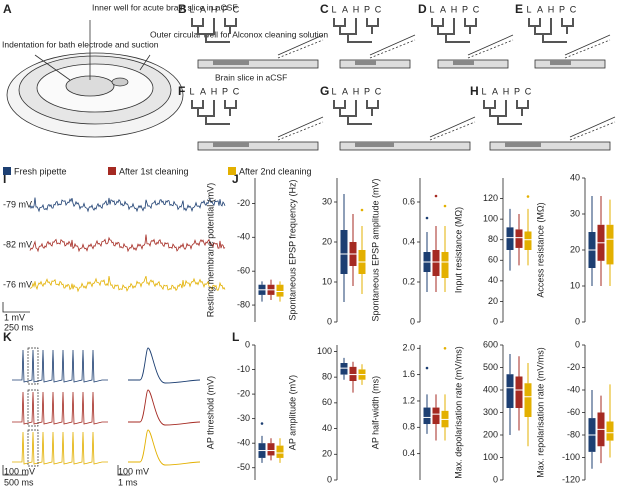  What do you see at coordinates (327, 201) in the screenshot?
I see `y-tick-label: 30` at bounding box center [327, 201].